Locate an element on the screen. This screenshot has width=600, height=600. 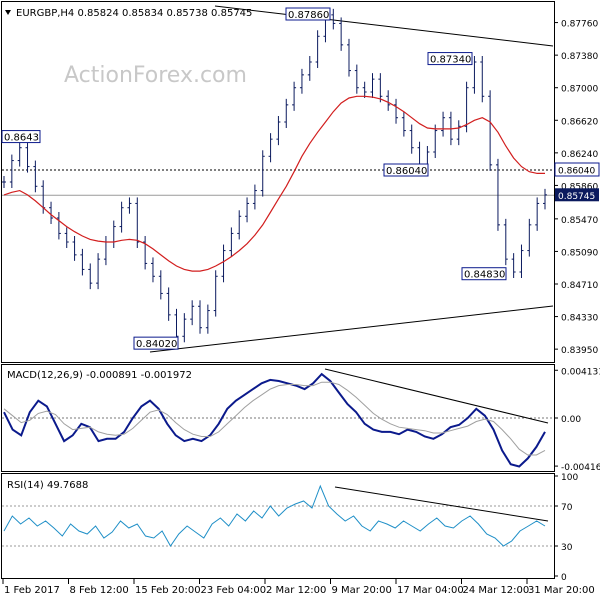
price-ytick-label: 0.86240 is located at coordinates (579, 155).